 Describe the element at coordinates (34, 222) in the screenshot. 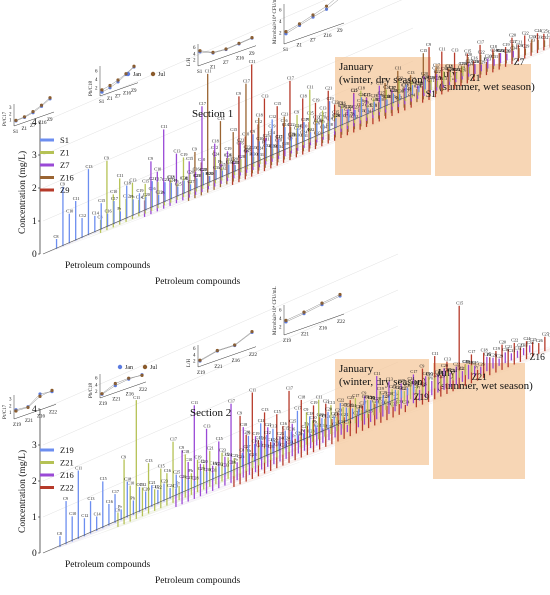

I see `y-tick-label: 1` at that location.